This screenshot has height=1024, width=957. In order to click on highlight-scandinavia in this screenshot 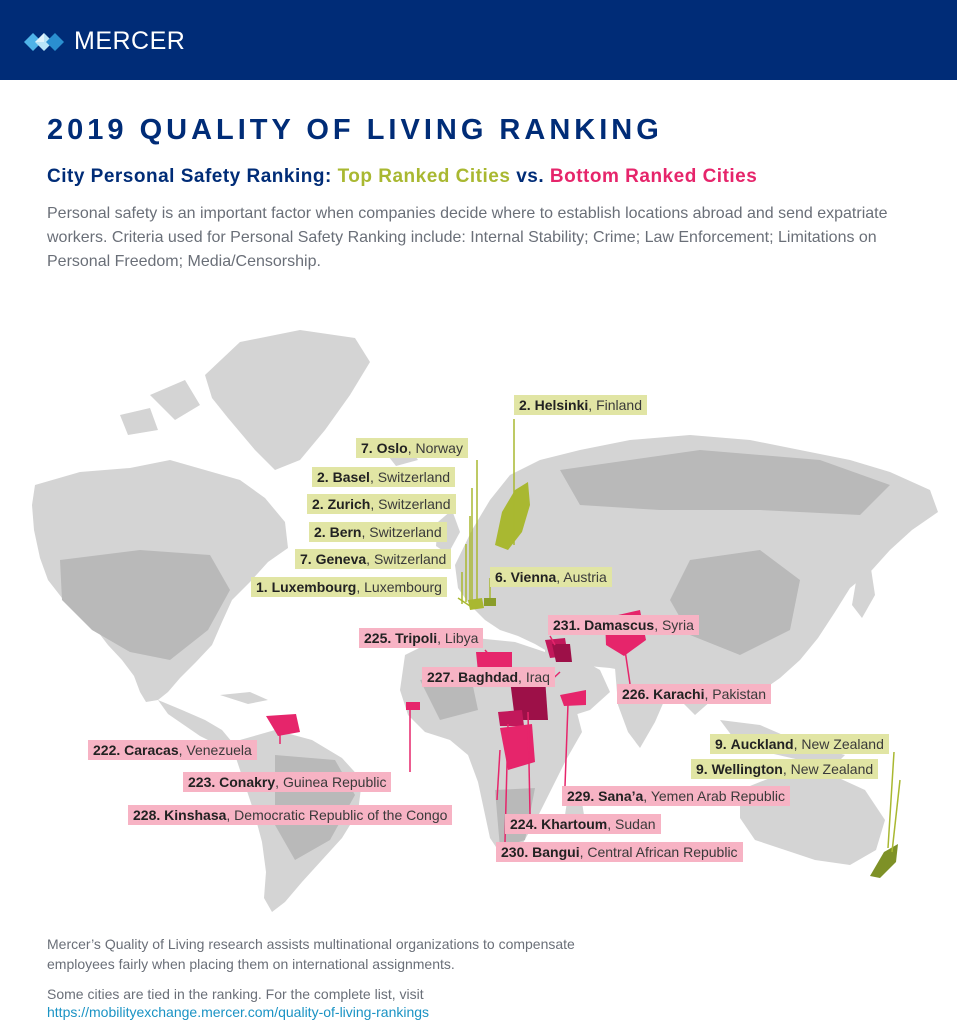, I will do `click(512, 516)`.